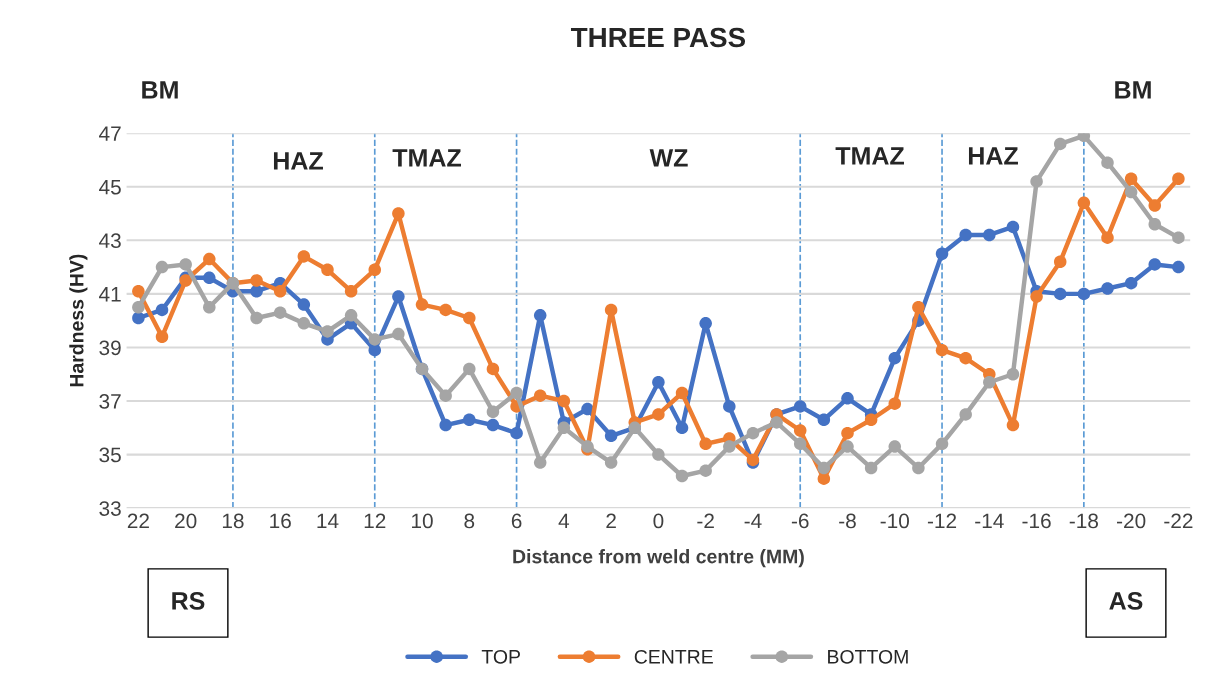 This screenshot has width=1217, height=683. I want to click on x-tick-label: 20, so click(186, 521).